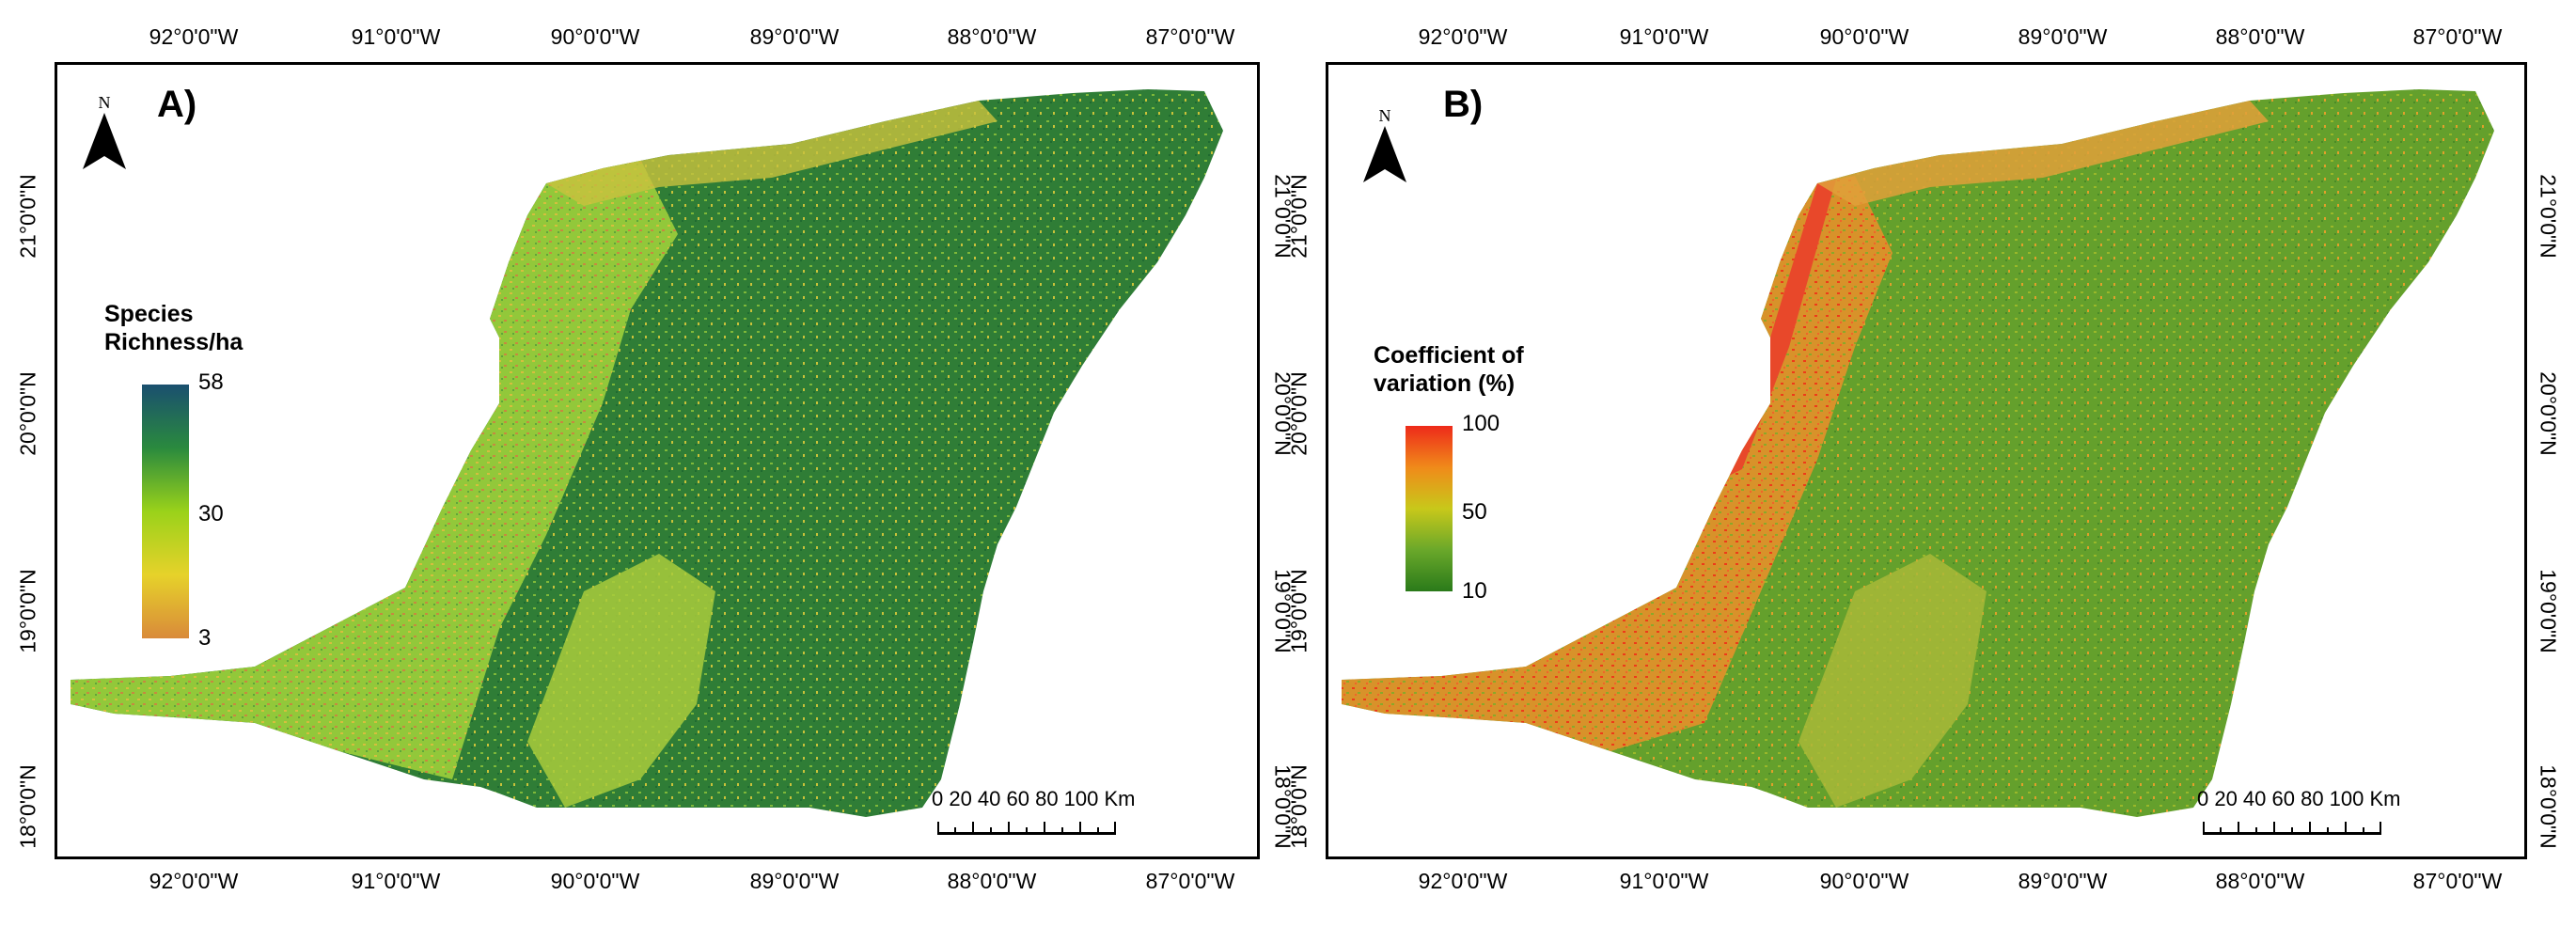  What do you see at coordinates (2548, 611) in the screenshot?
I see `right-lat-label-b-2: 19°0'0"N` at bounding box center [2548, 611].